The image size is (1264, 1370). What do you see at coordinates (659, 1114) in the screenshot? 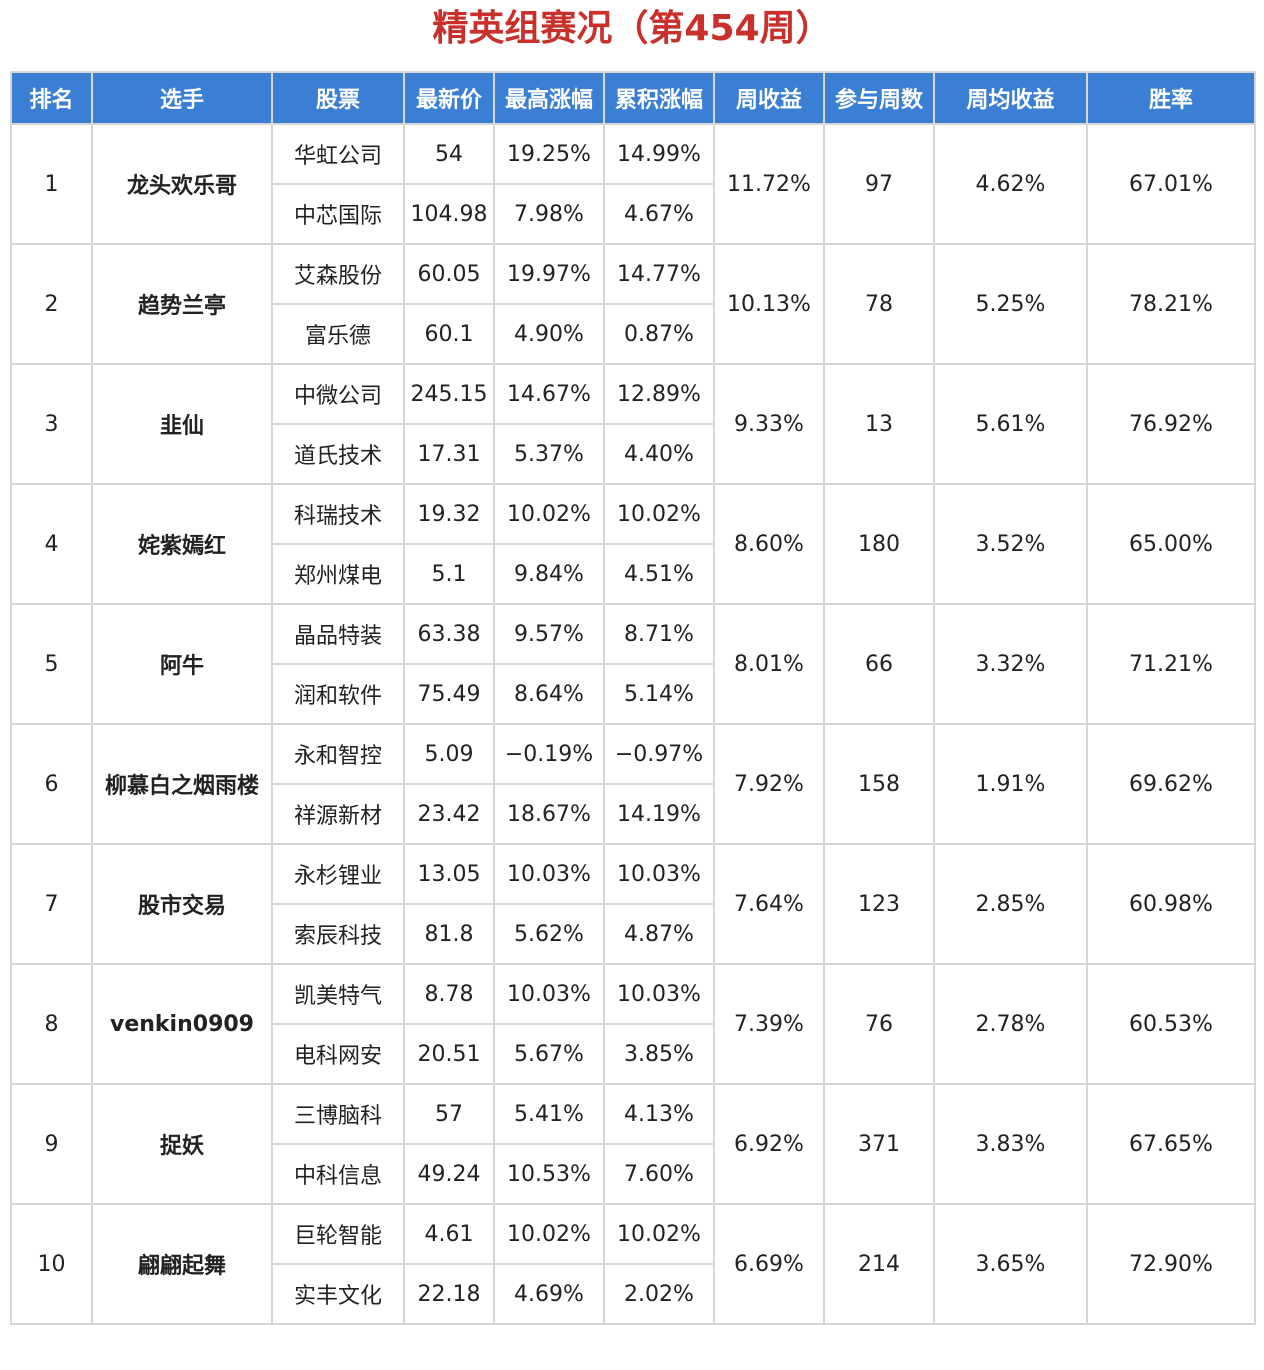
I see `cum-gain-cell: 4.13%` at bounding box center [659, 1114].